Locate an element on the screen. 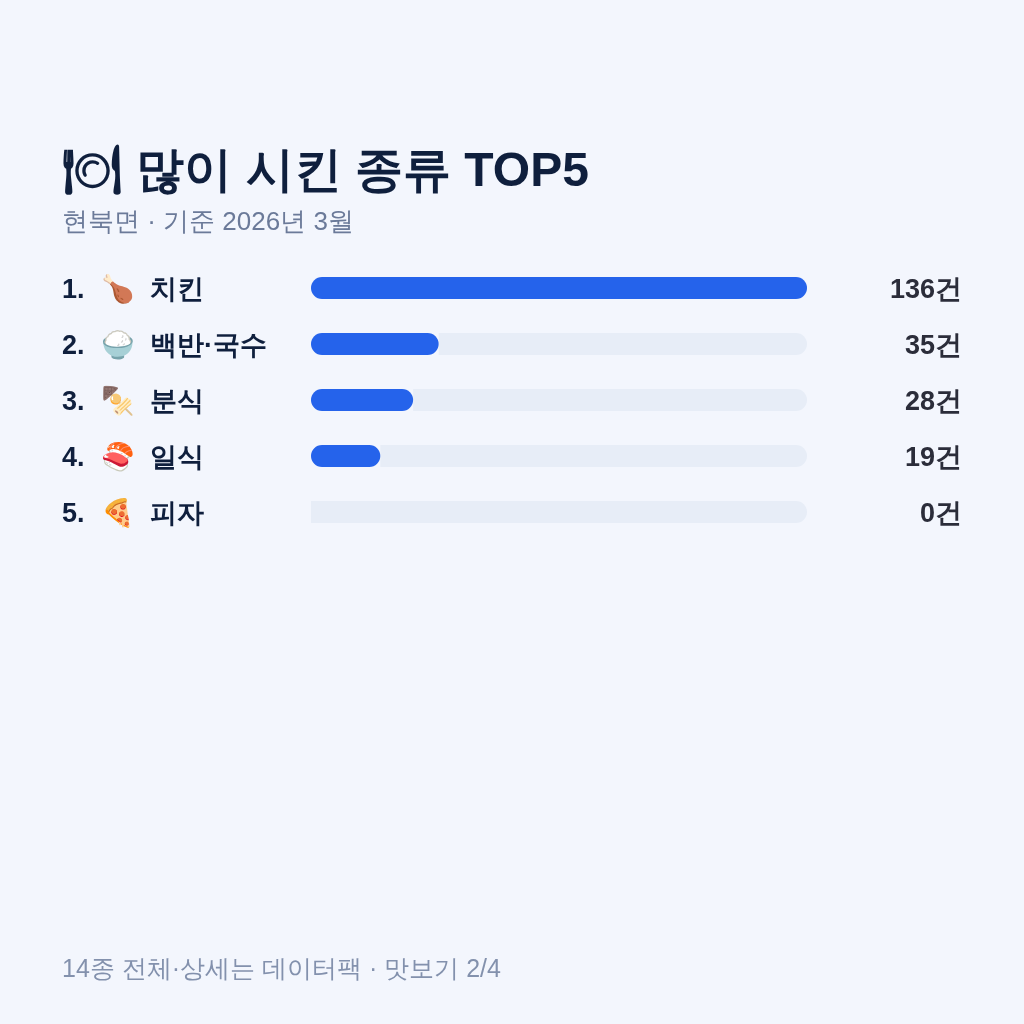  data-label: 0건 is located at coordinates (940, 513).